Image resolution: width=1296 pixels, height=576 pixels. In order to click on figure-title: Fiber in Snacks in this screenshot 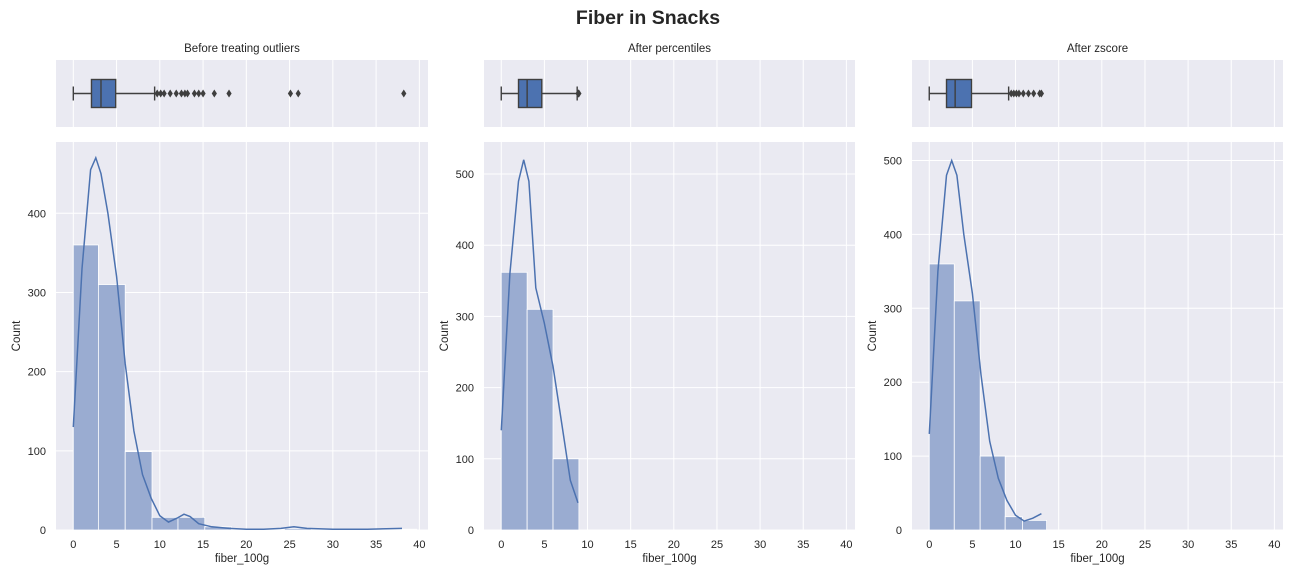, I will do `click(648, 18)`.